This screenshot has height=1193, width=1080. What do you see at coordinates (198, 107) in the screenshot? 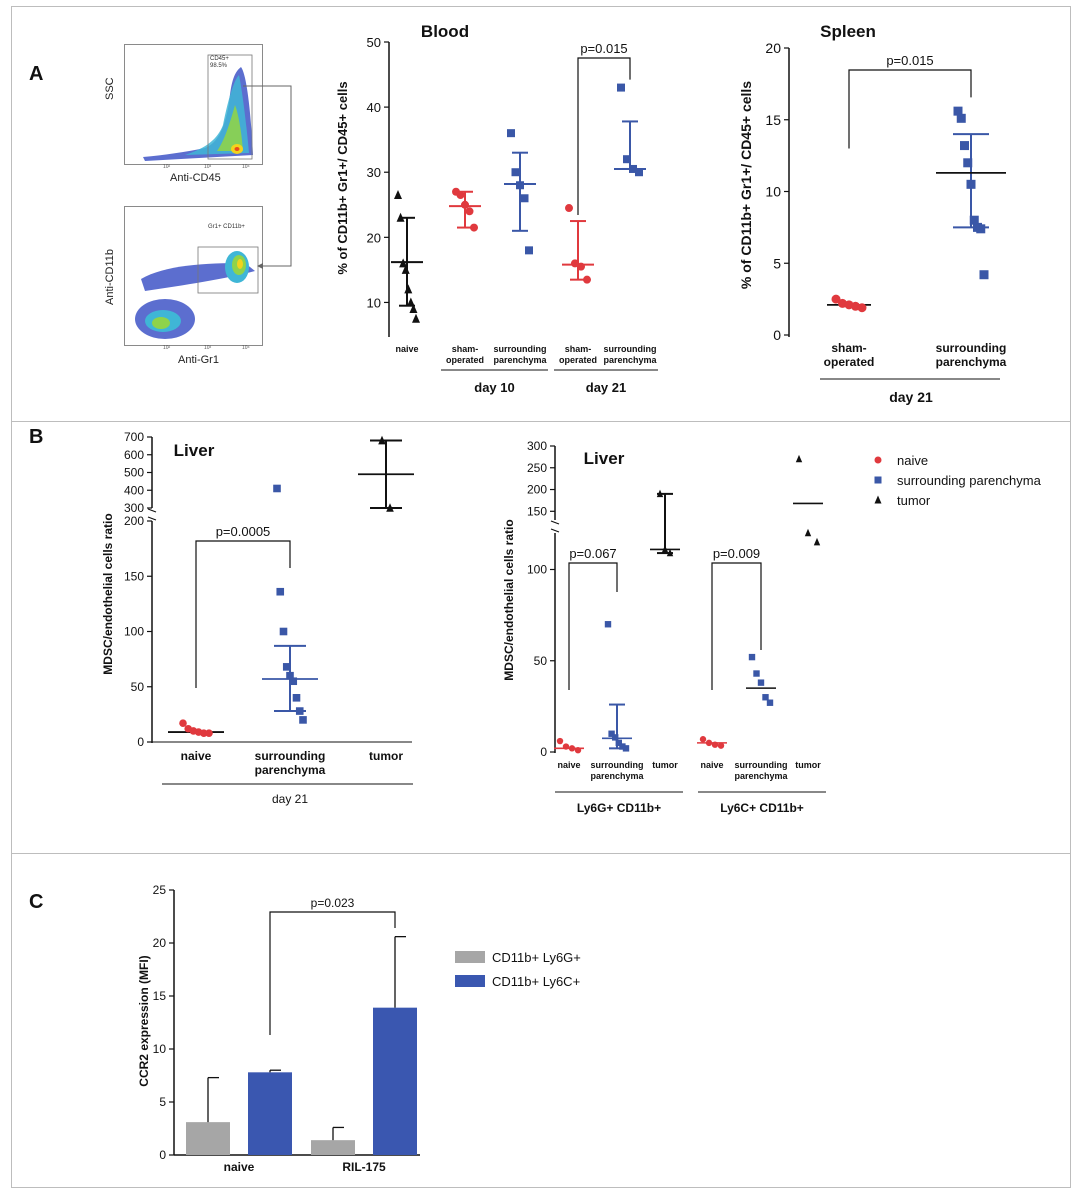
I see `flow-plot-1-density` at bounding box center [198, 107].